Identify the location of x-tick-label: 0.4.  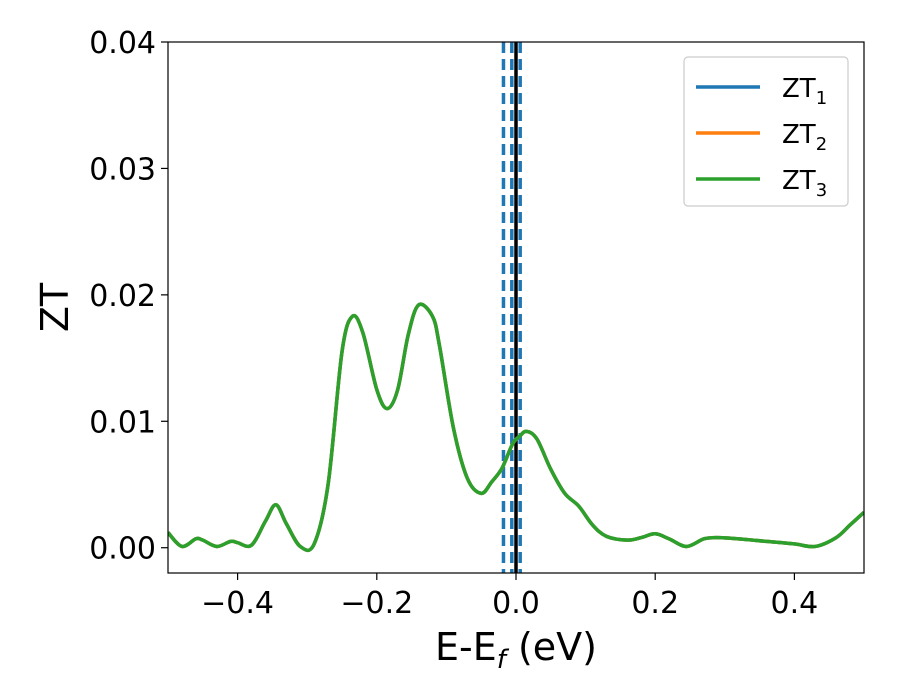
(795, 603).